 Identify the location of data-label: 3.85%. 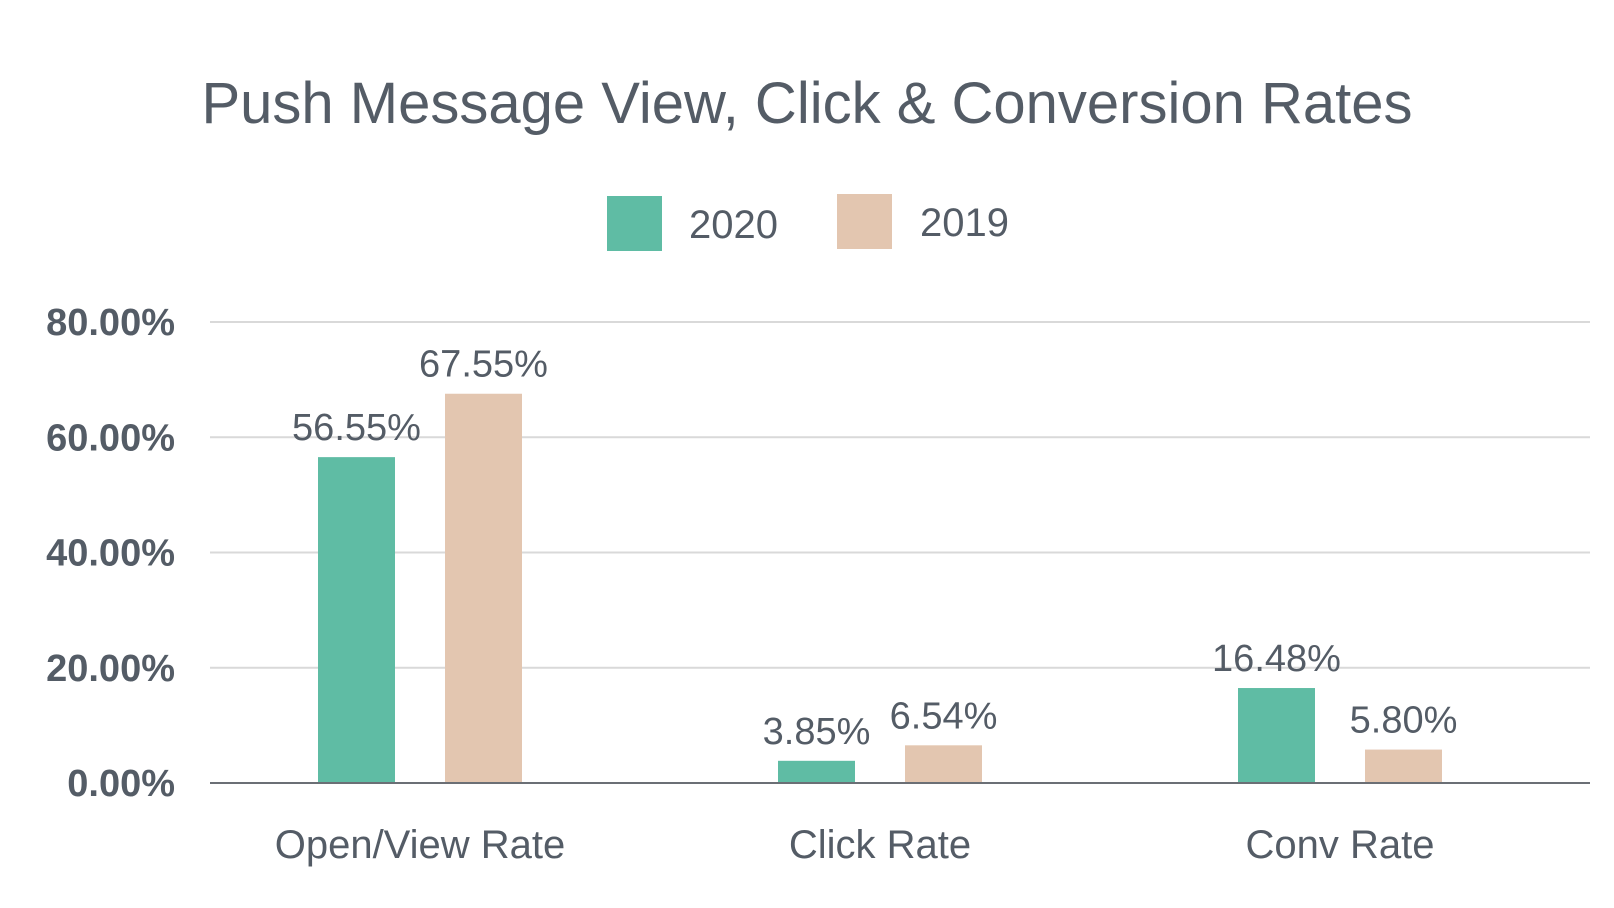
(817, 732).